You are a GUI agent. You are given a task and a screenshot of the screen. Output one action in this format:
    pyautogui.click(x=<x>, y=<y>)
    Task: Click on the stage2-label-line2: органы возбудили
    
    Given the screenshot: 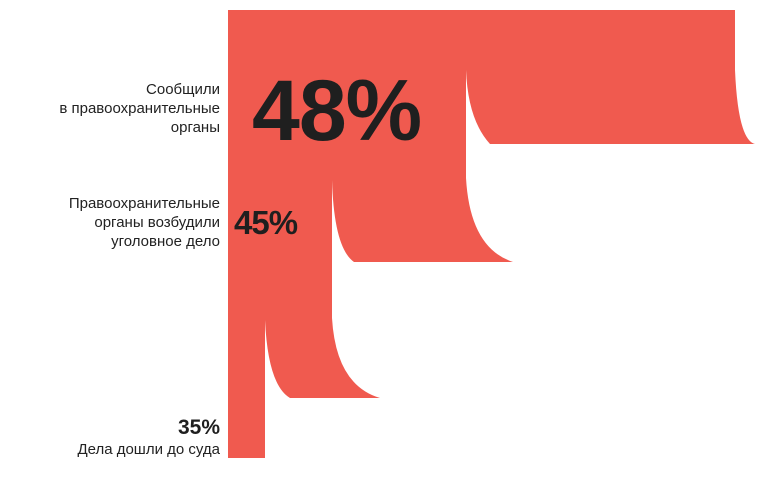 What is the action you would take?
    pyautogui.click(x=157, y=222)
    